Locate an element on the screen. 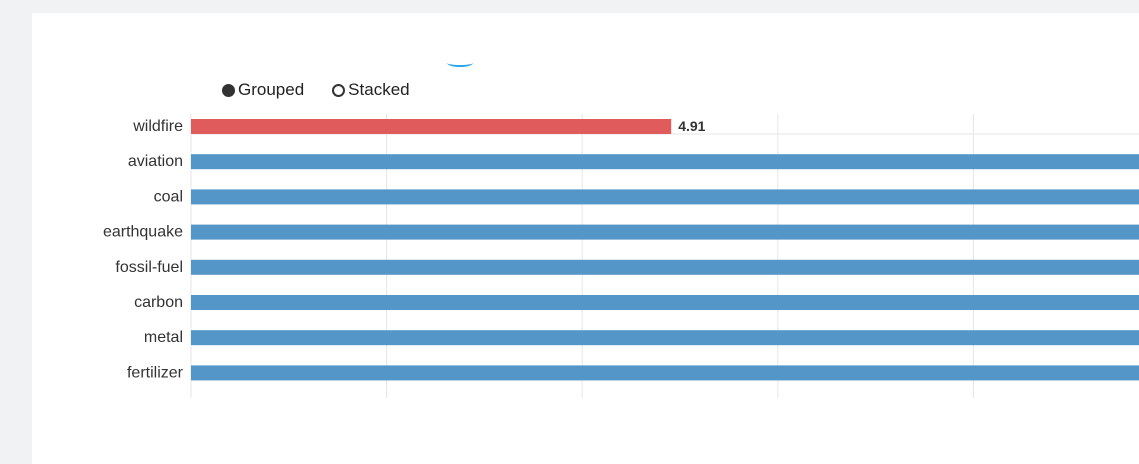  category-label-aviation: aviation is located at coordinates (155, 161).